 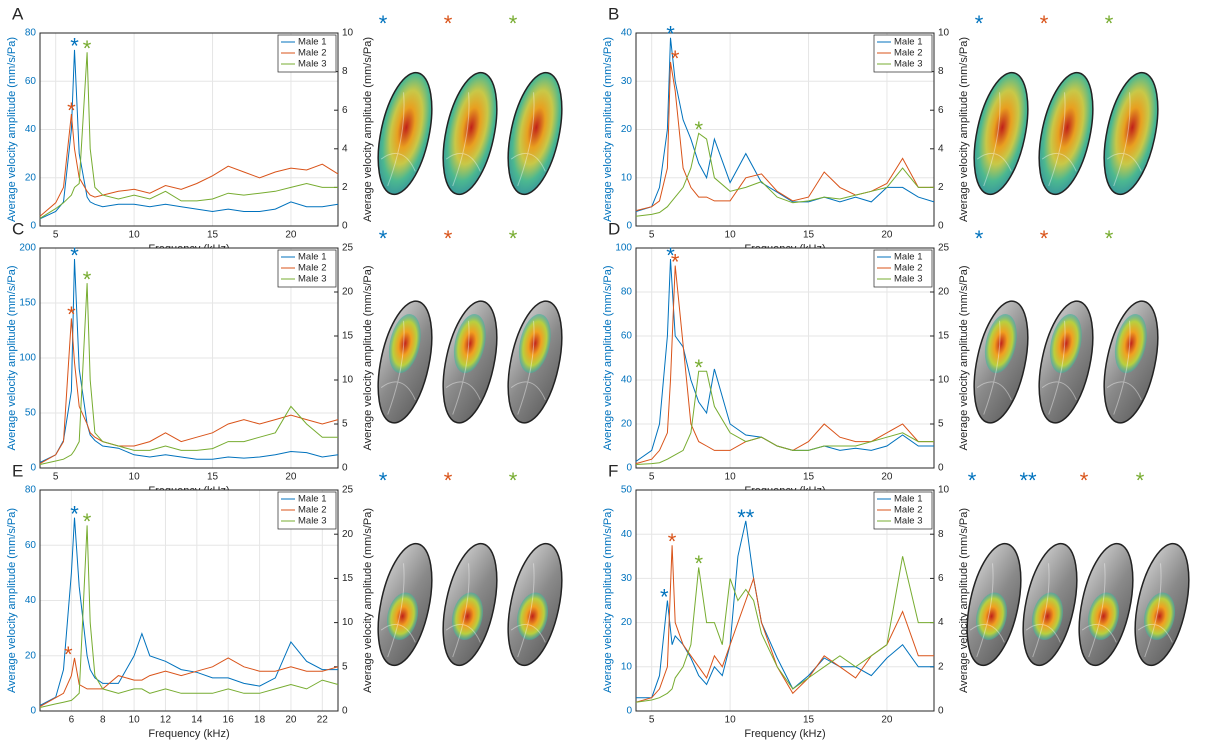 I want to click on x-tick-label: 12, so click(x=166, y=720).